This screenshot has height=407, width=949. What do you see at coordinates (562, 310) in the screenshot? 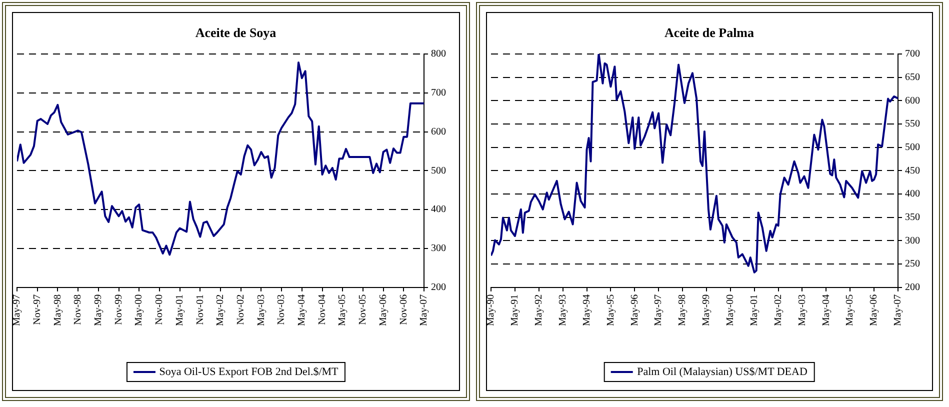
I see `x-tick-label: May-93` at bounding box center [562, 310].